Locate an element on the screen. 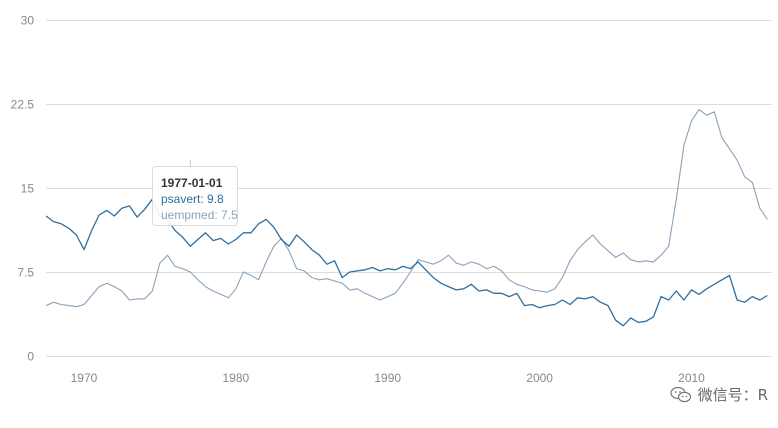  tooltip-uempmed: uempmed: 7.5 is located at coordinates (199, 215).